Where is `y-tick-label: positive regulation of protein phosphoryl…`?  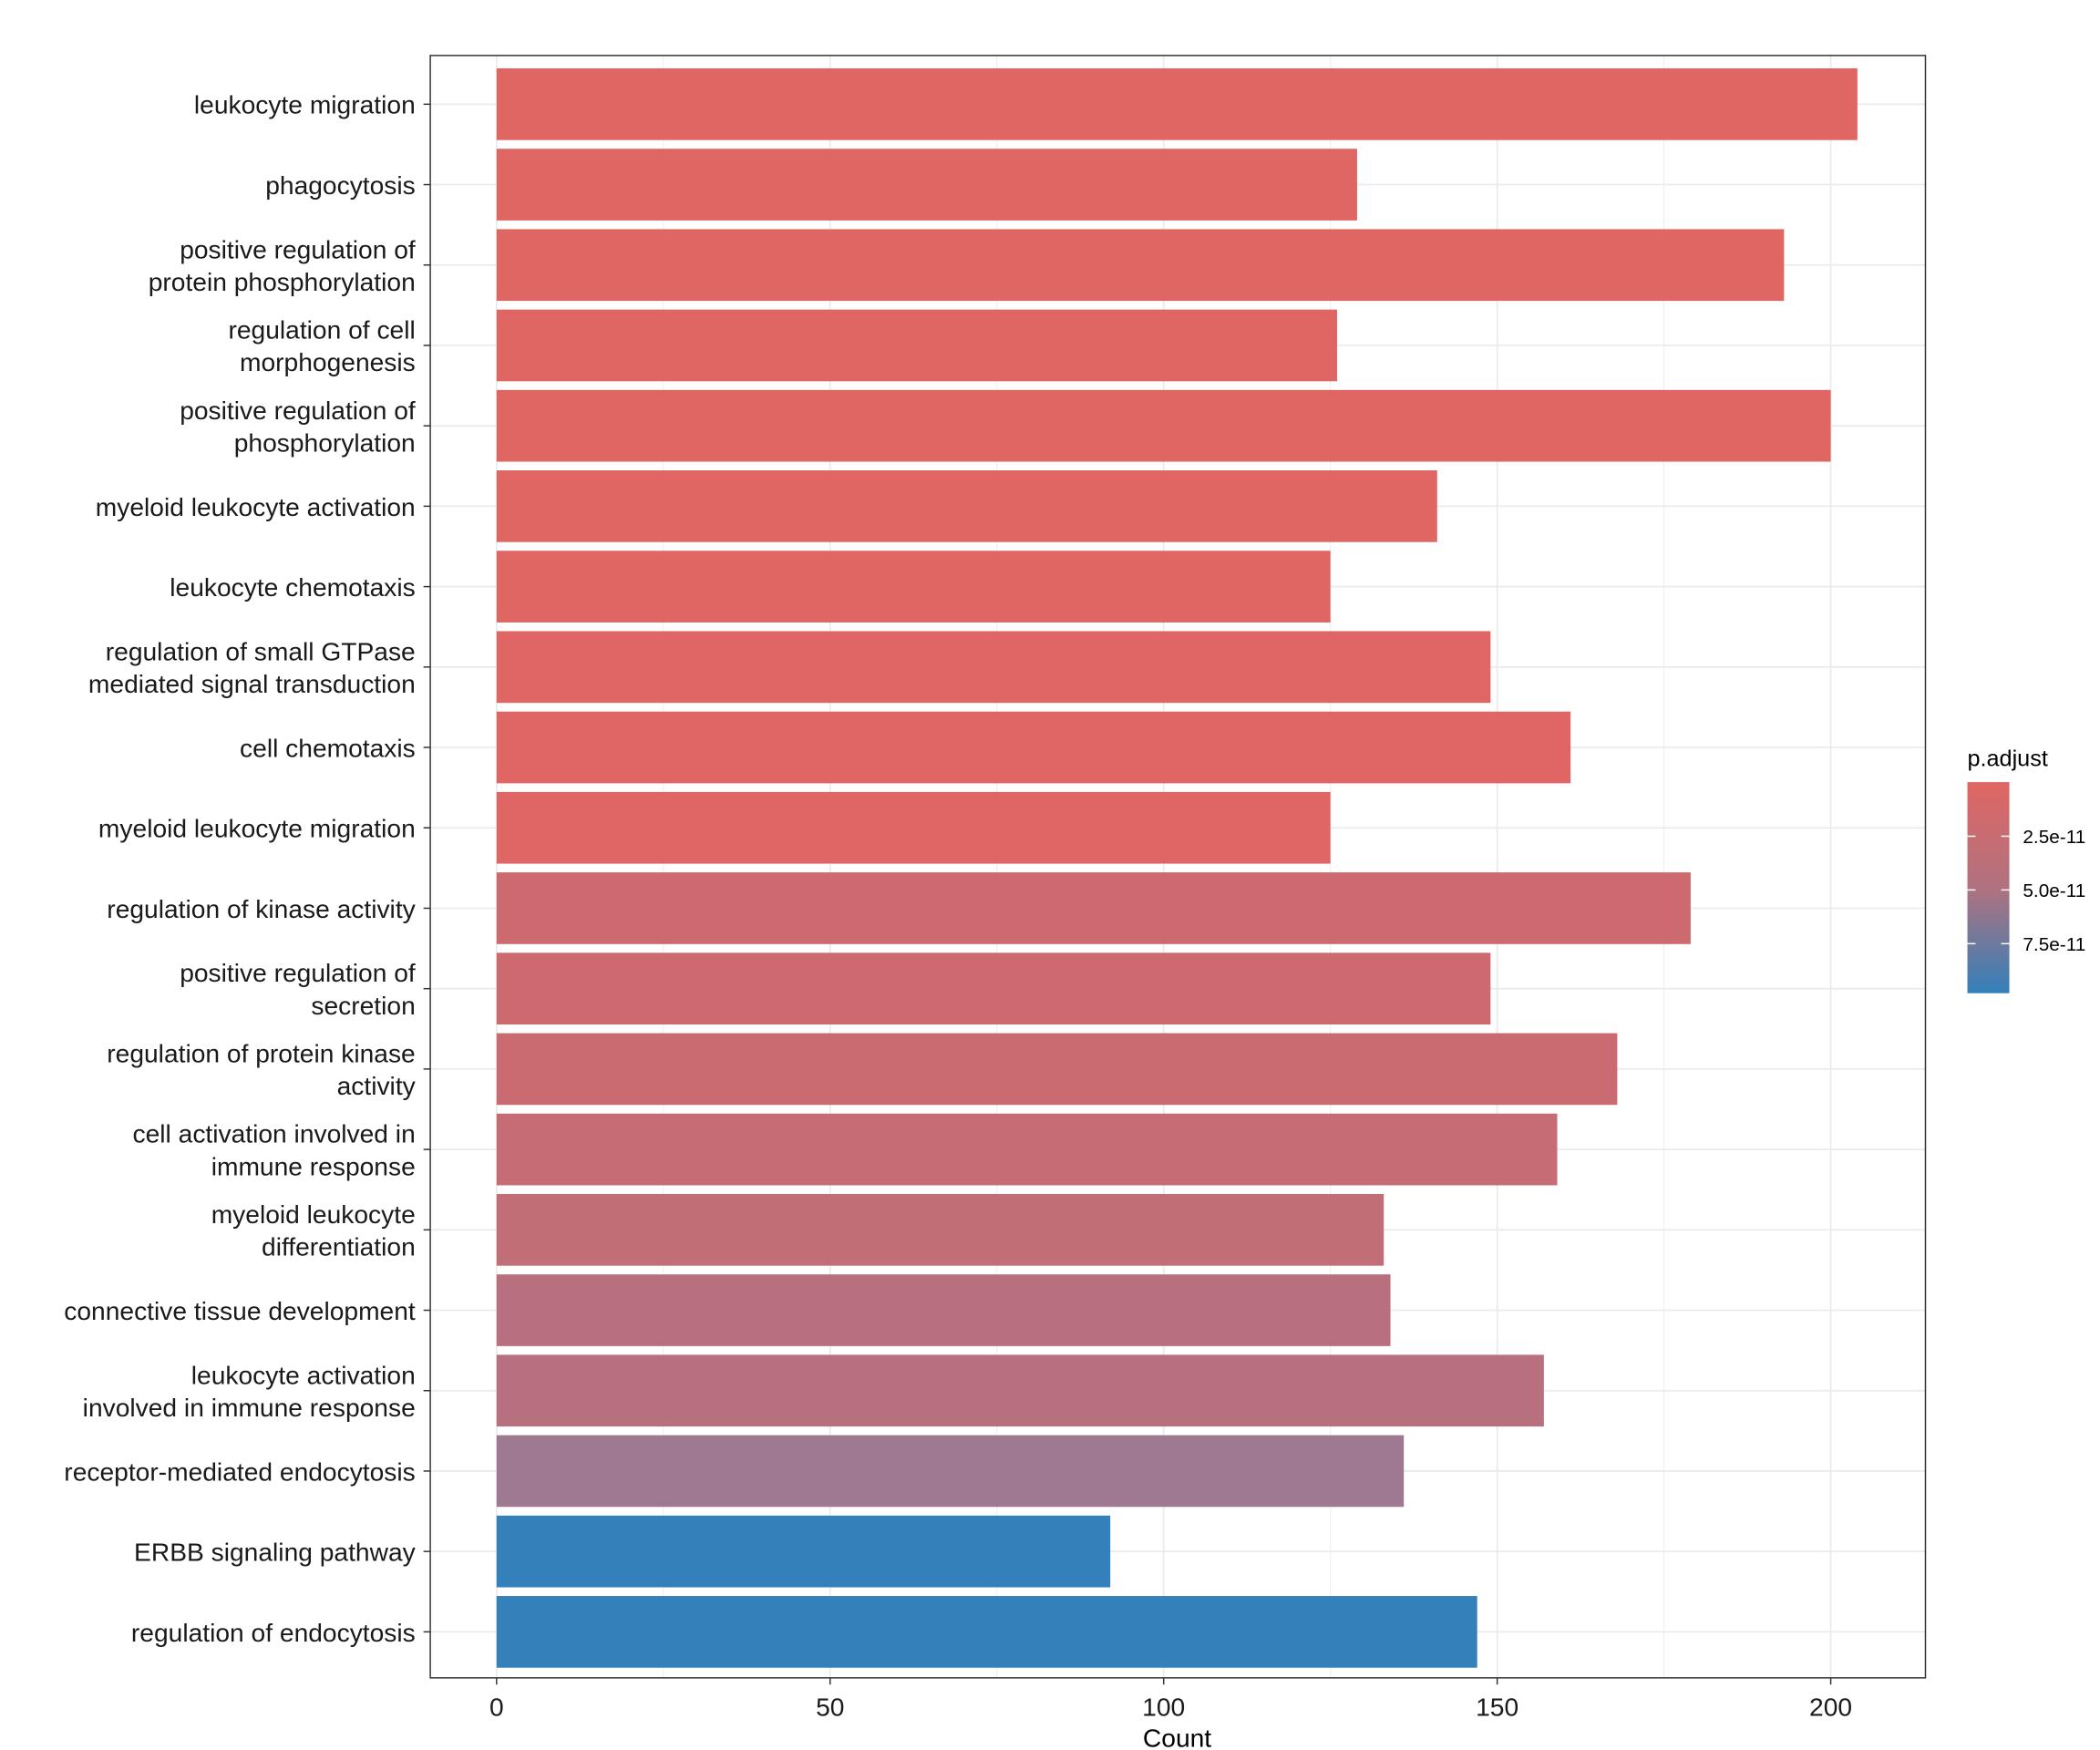 y-tick-label: positive regulation of protein phosphoryl… is located at coordinates (283, 265).